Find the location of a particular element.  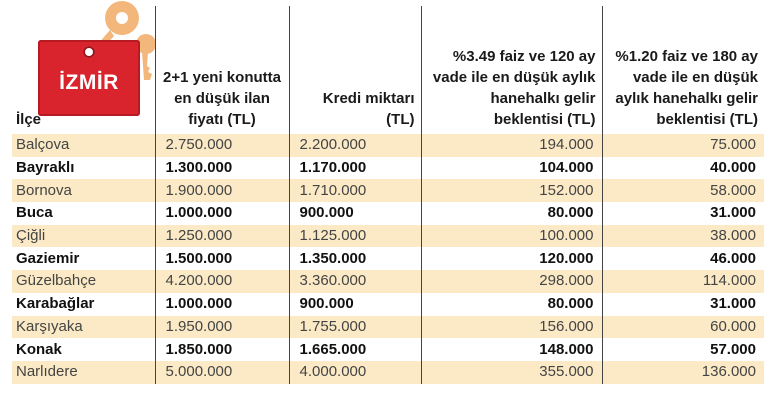

cell-listing-price: 2.750.000 is located at coordinates (221, 145).